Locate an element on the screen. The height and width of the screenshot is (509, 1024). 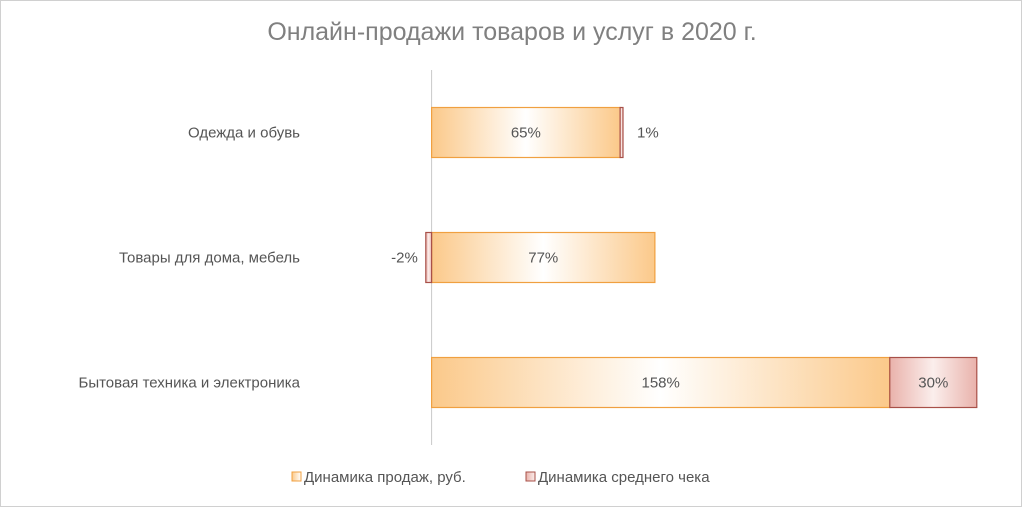
data-label: 65% is located at coordinates (526, 133).